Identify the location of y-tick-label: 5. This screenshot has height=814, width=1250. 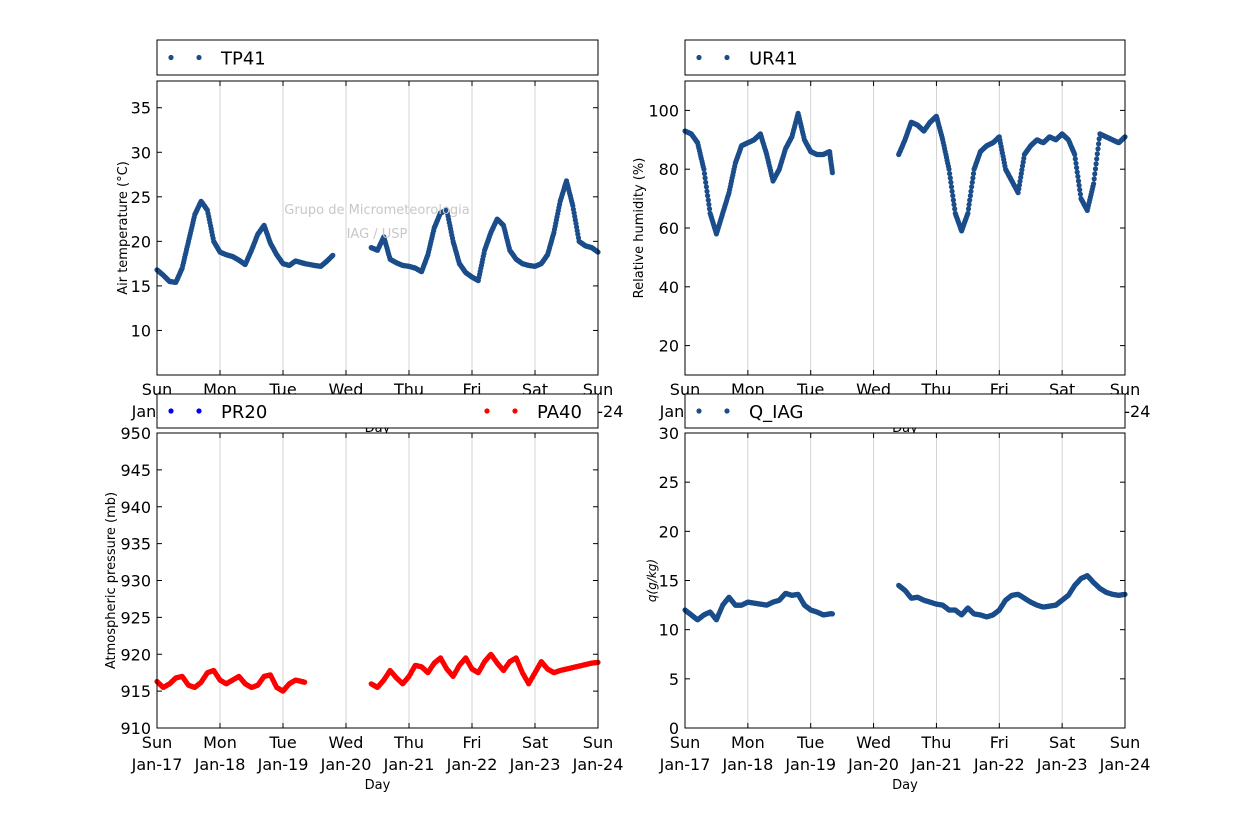
(674, 679).